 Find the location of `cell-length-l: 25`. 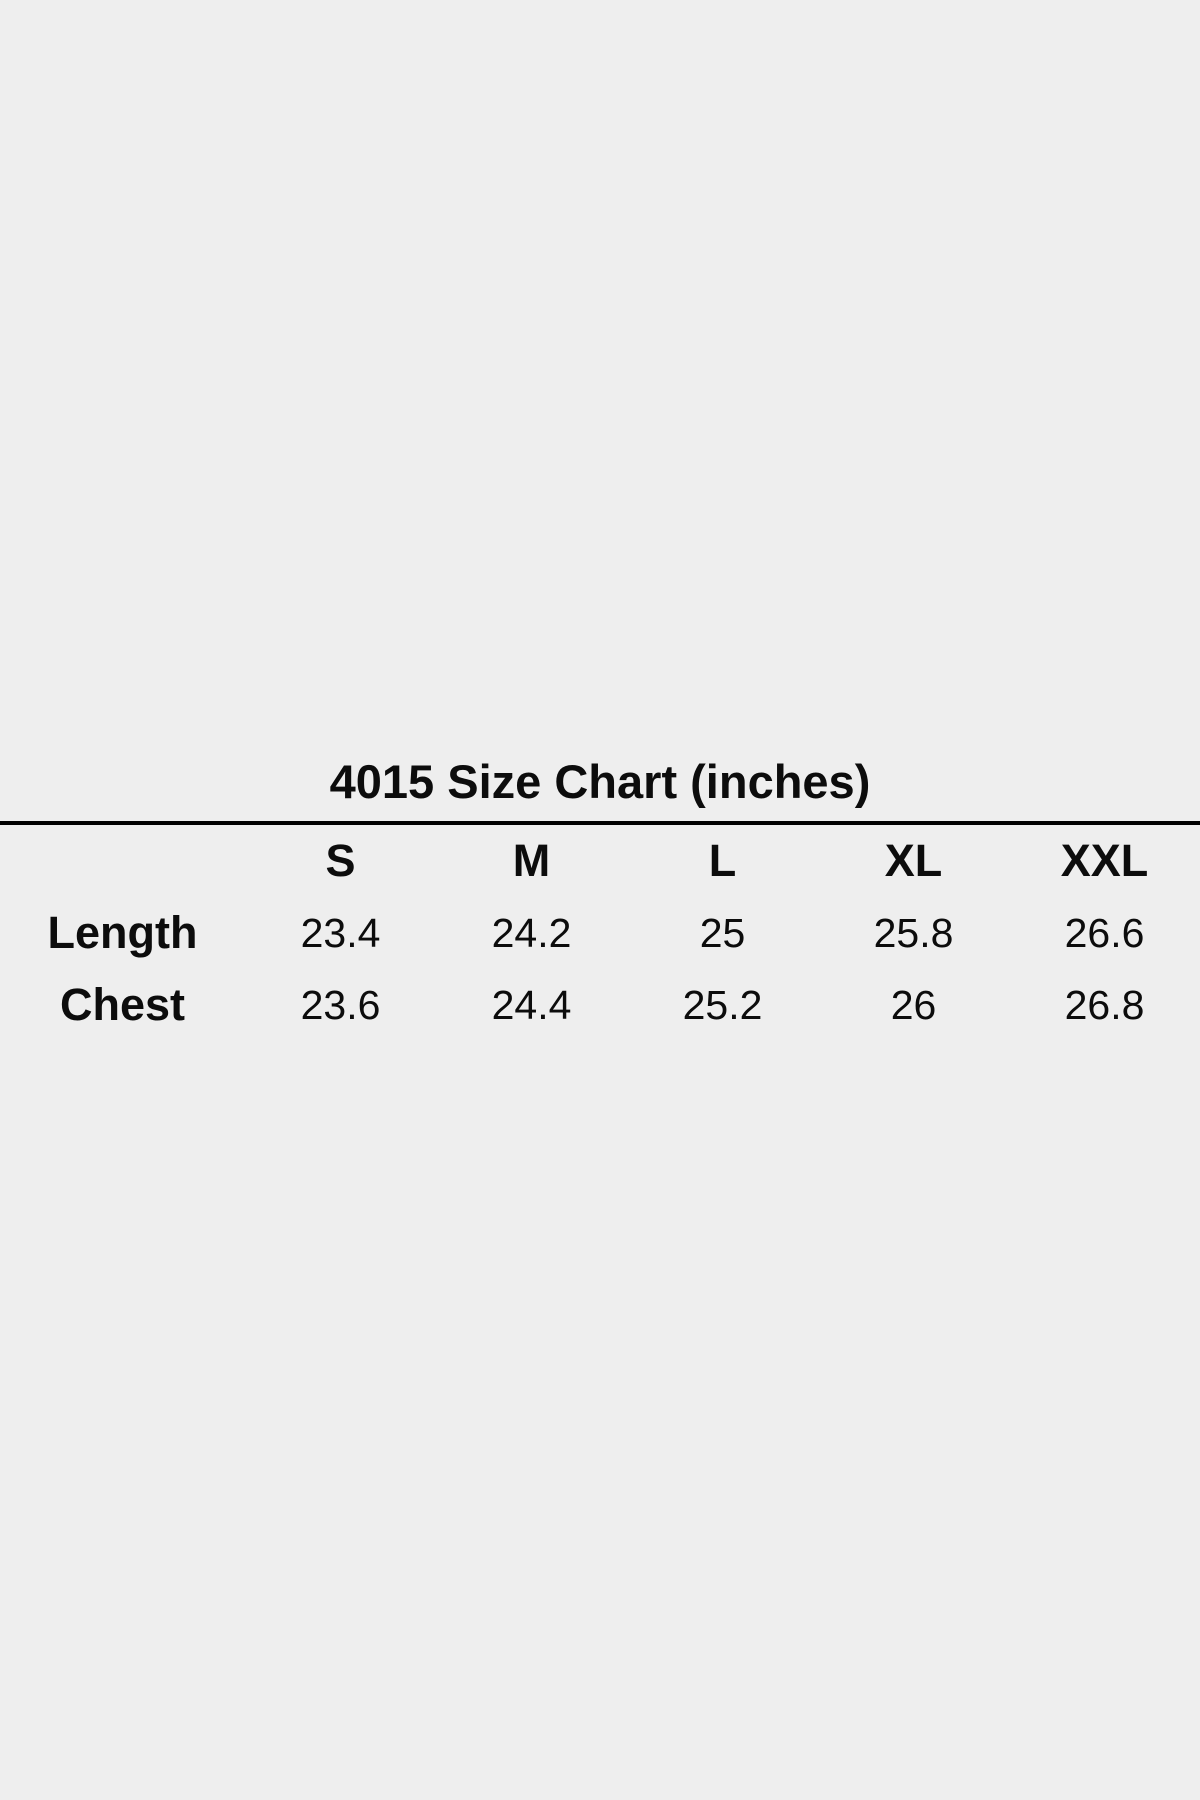

cell-length-l: 25 is located at coordinates (722, 932).